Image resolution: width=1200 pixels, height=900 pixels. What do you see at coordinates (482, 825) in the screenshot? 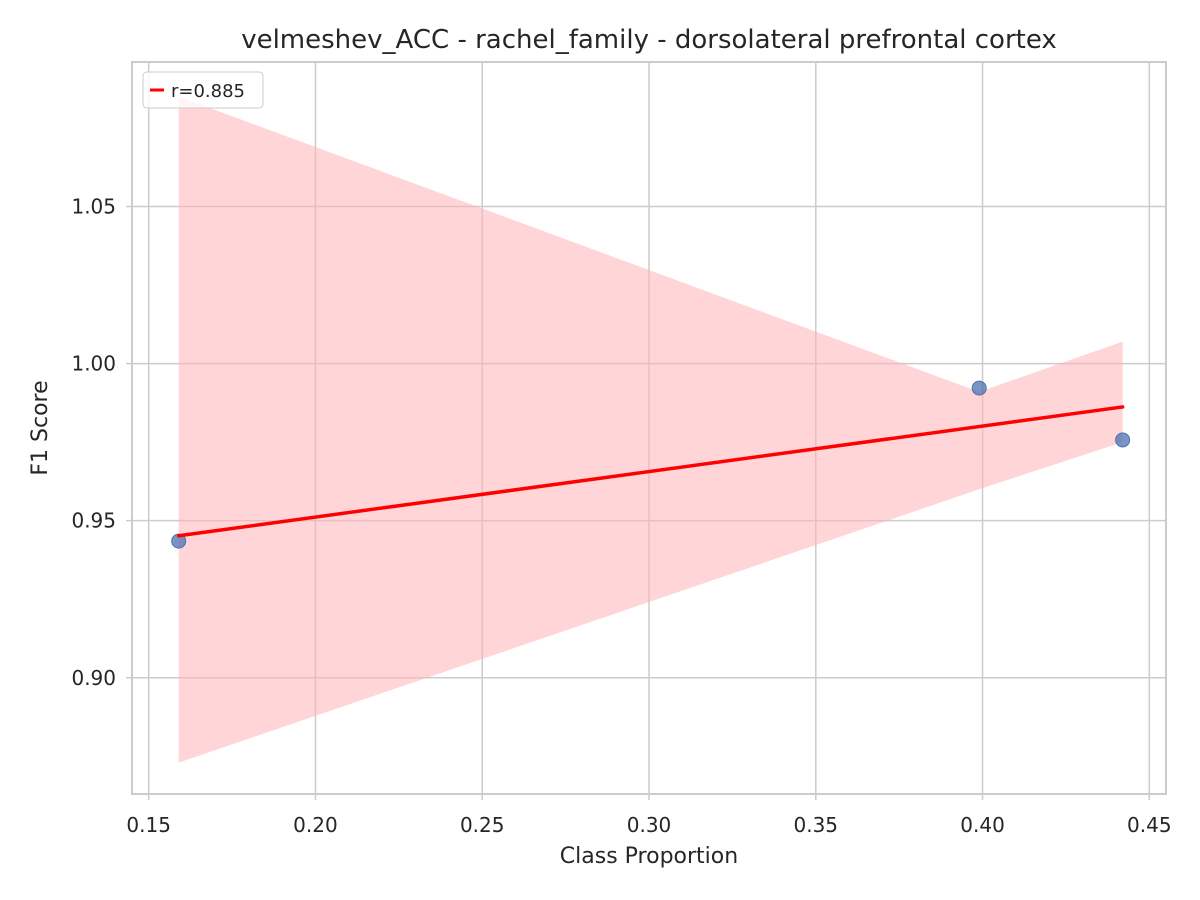
I see `x-tick-label: 0.25` at bounding box center [482, 825].